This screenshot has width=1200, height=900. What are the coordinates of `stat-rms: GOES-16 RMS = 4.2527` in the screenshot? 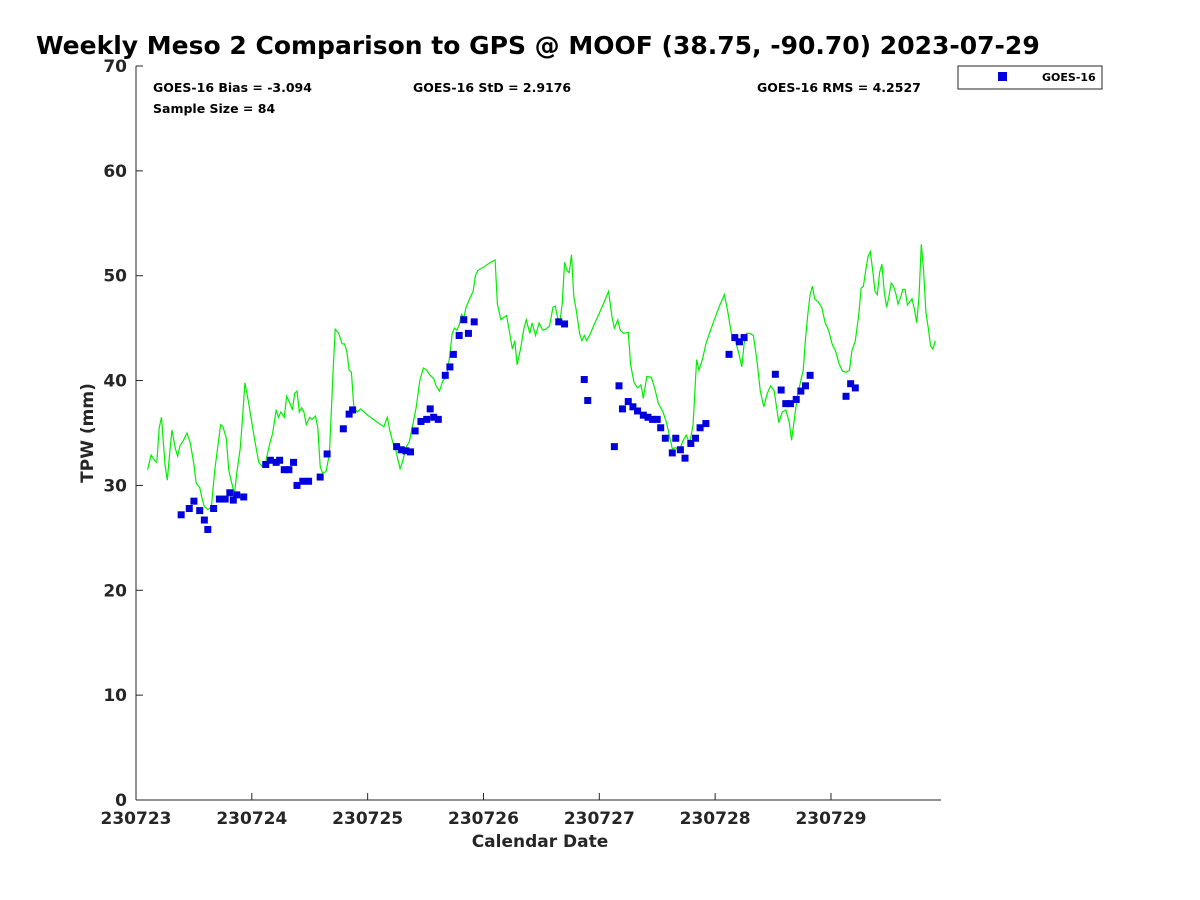 It's located at (839, 87).